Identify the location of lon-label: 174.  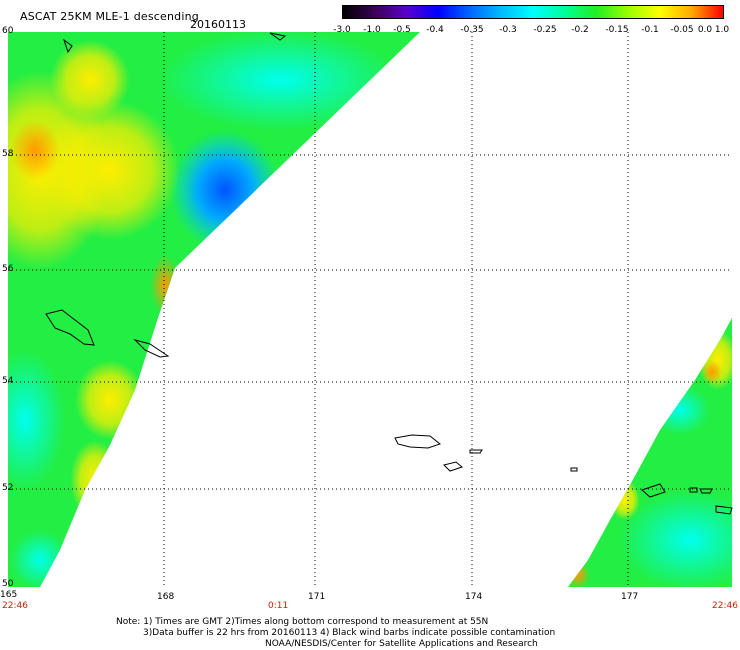
(474, 597).